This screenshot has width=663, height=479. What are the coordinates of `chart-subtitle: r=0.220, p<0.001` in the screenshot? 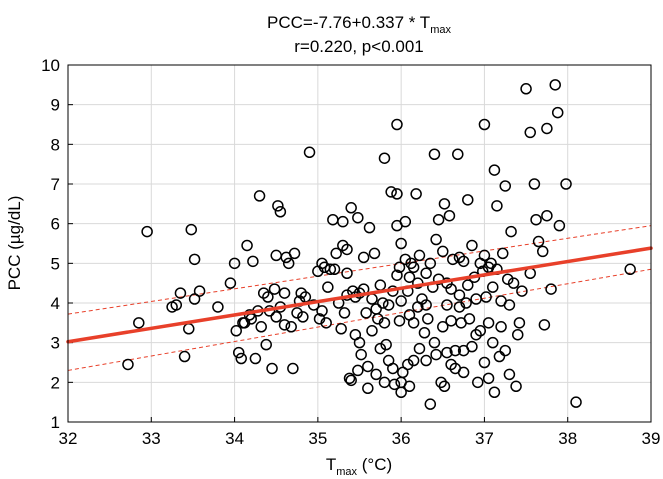 It's located at (359, 46).